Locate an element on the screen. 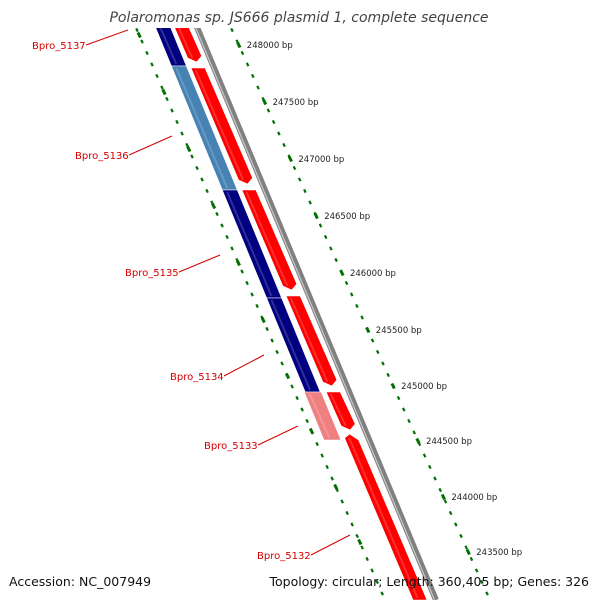 This screenshot has width=600, height=600. tick-label: 247000 bp is located at coordinates (321, 160).